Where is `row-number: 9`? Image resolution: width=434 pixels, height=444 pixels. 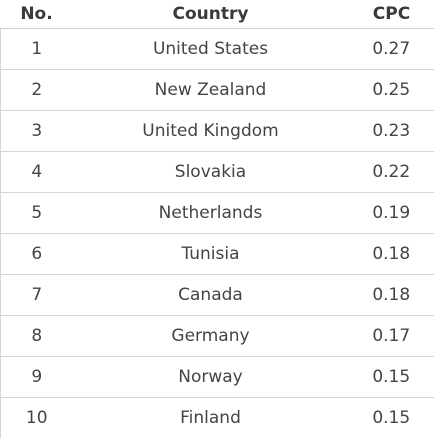 row-number: 9 is located at coordinates (36, 377).